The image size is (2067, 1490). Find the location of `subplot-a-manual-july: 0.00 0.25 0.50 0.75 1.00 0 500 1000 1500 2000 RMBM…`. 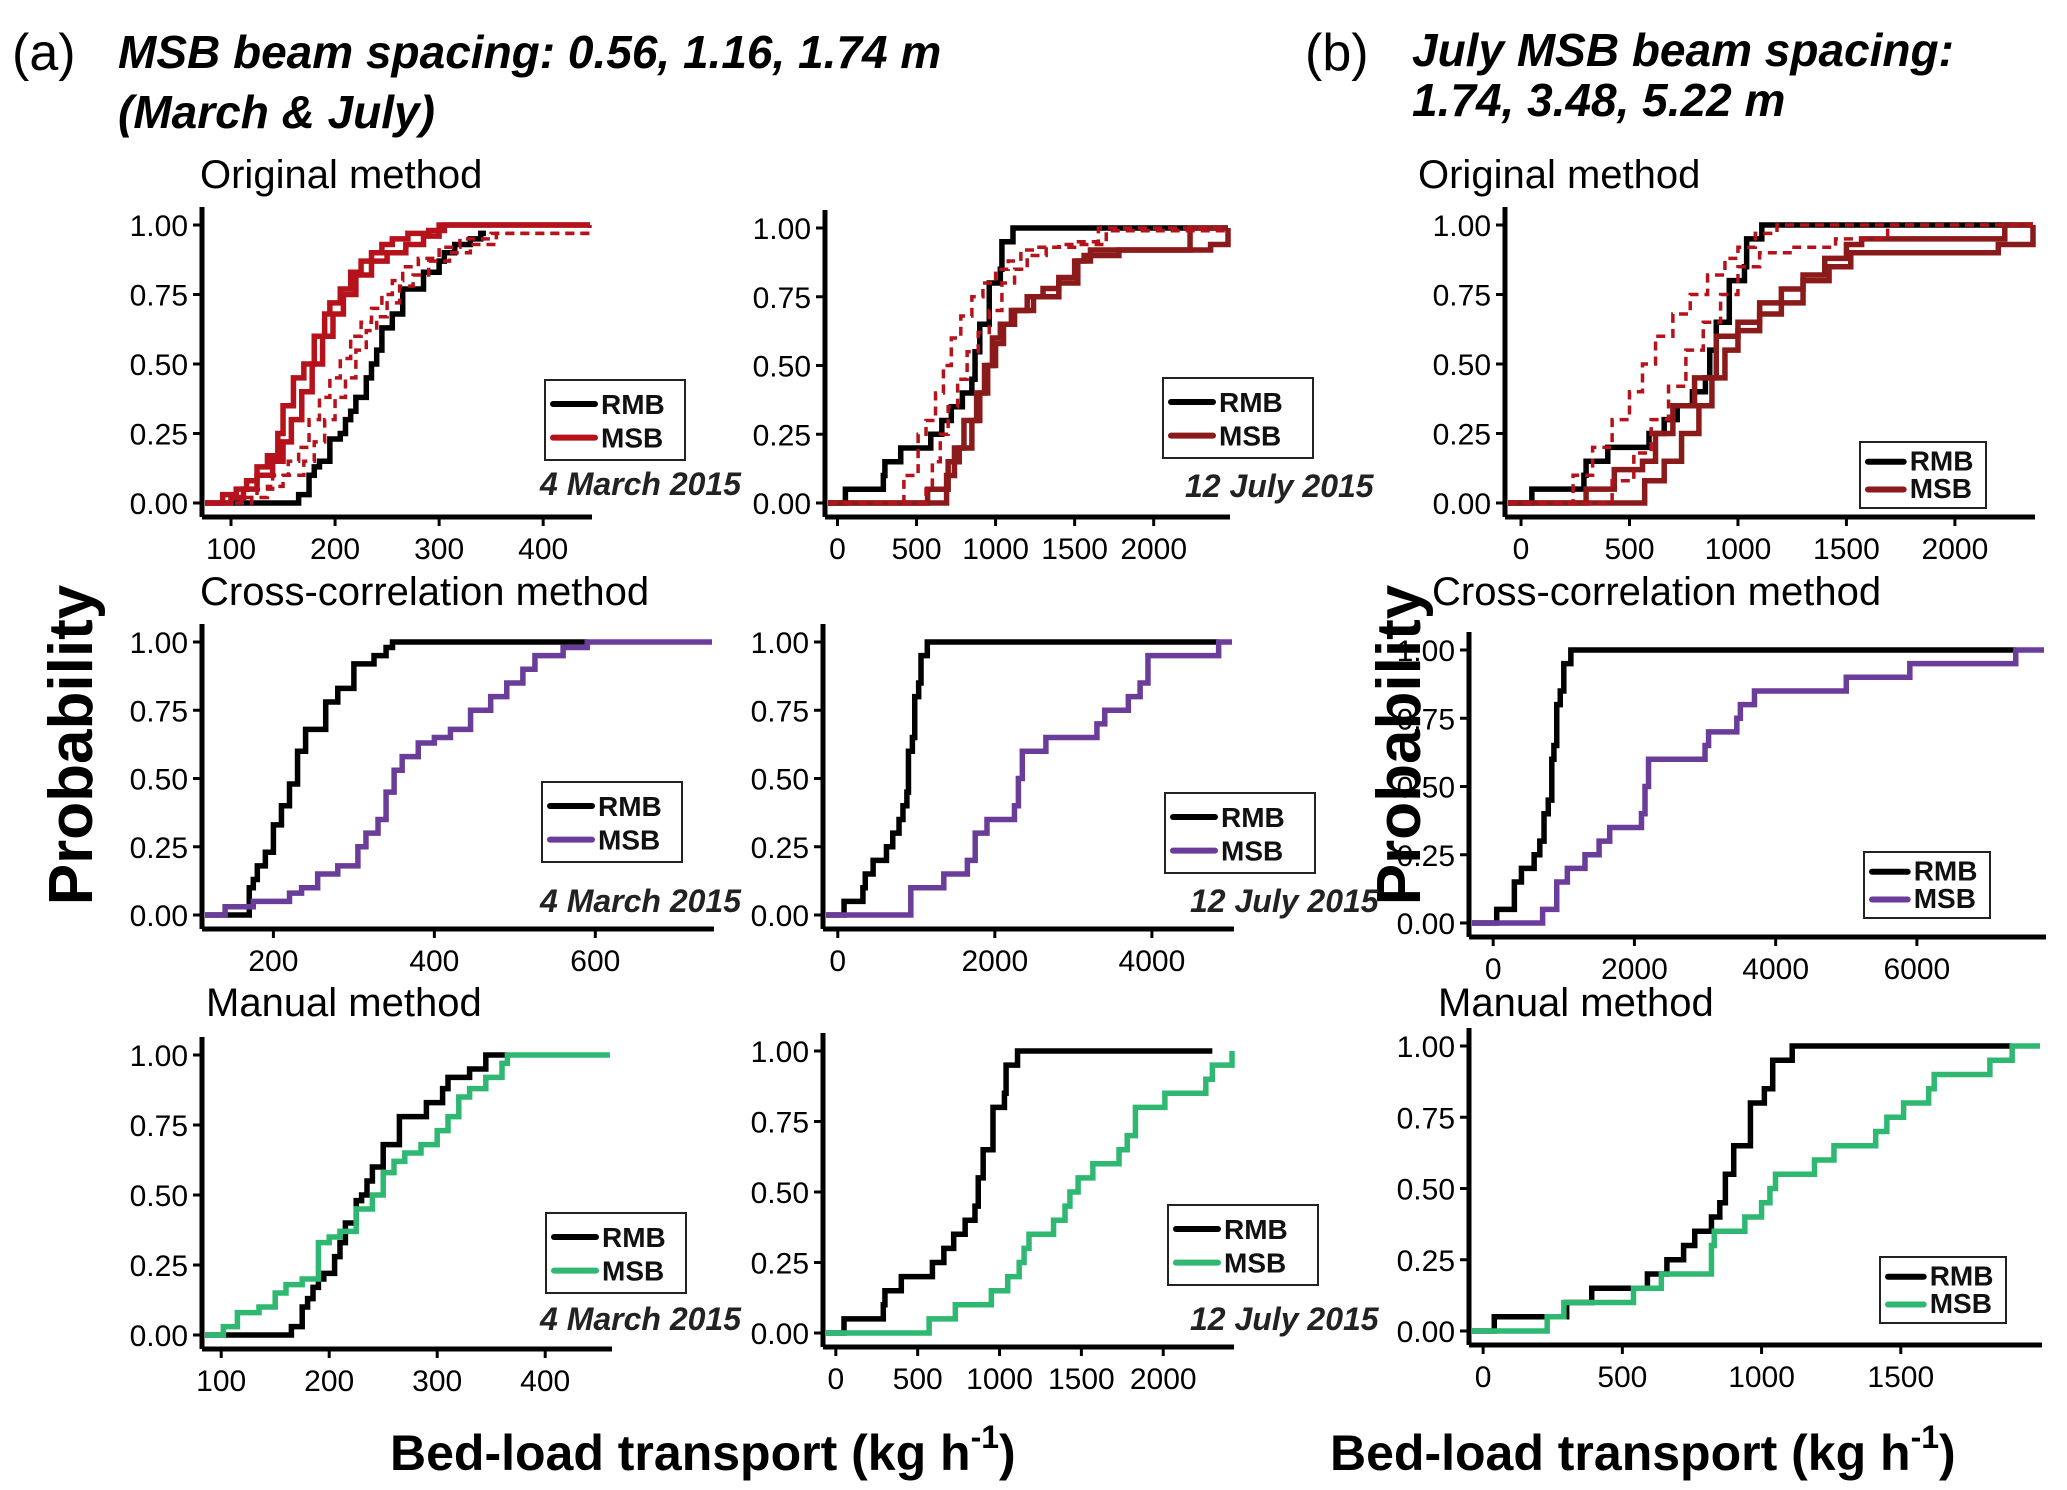

subplot-a-manual-july: 0.00 0.25 0.50 0.75 1.00 0 500 1000 1500 2000 RMBM… is located at coordinates (1065, 1214).